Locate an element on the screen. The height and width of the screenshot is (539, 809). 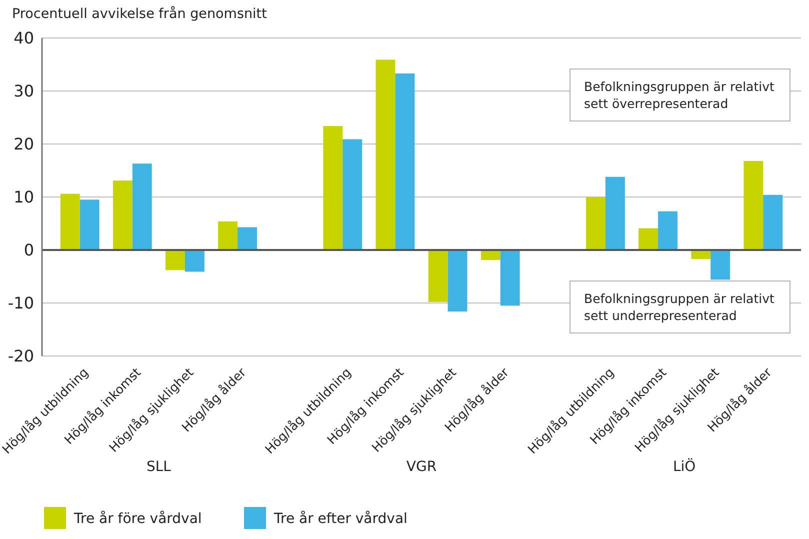
legend-label: Tre år före vårdval is located at coordinates (137, 518).